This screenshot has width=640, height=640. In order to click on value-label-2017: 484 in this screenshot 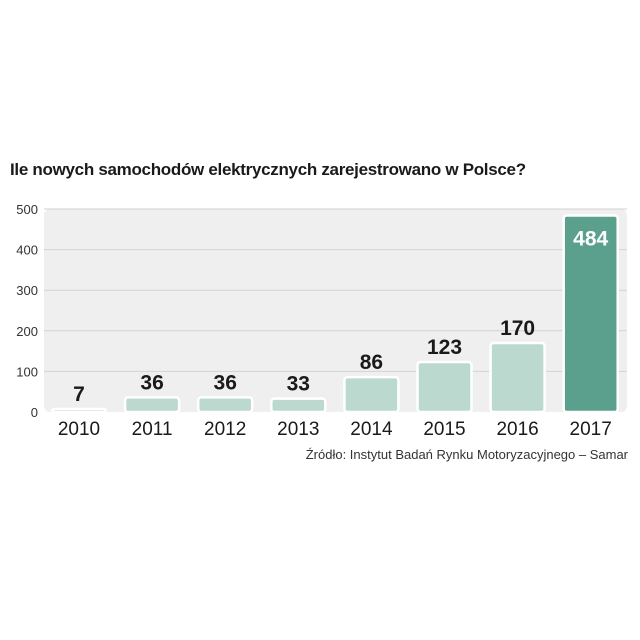, I will do `click(590, 238)`.